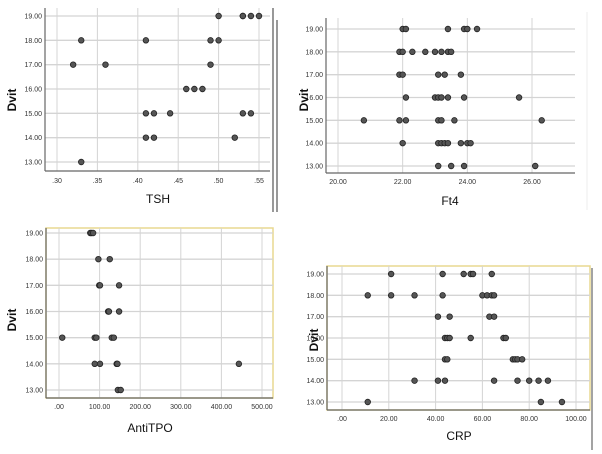 The image size is (602, 454). What do you see at coordinates (98, 181) in the screenshot?
I see `x-tick-label: .35` at bounding box center [98, 181].